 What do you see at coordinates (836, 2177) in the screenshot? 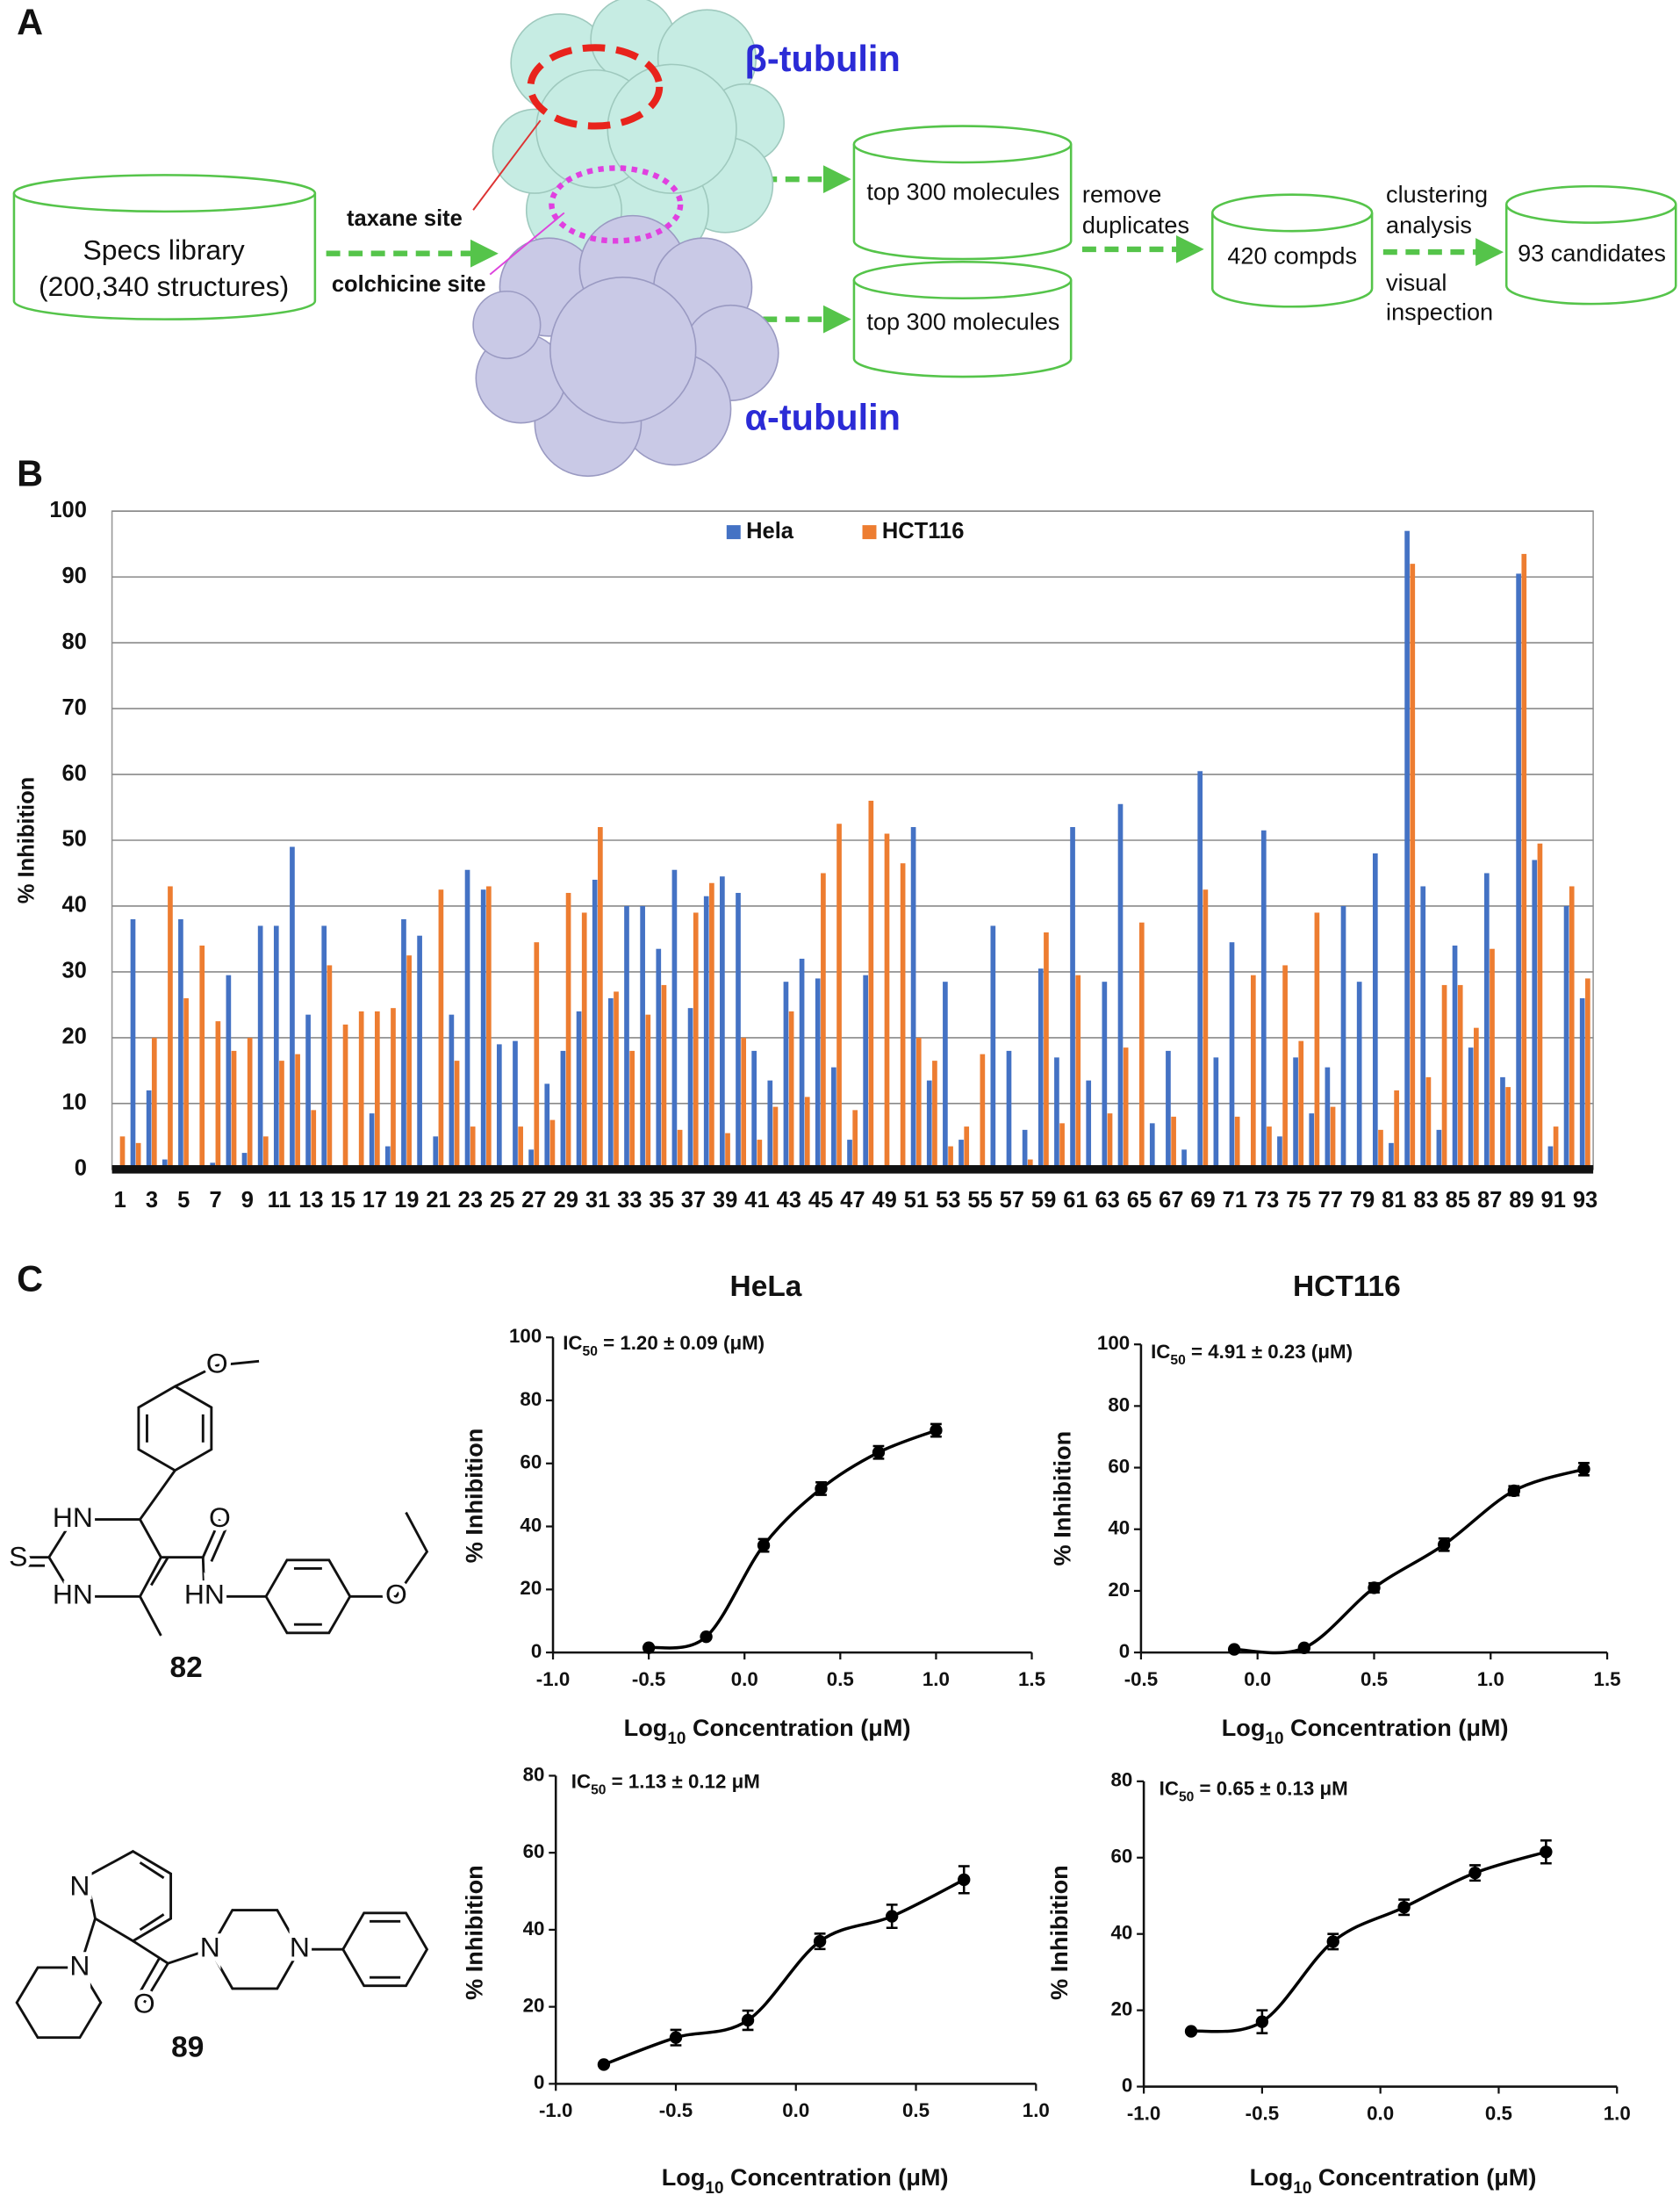
I see `x-axis-label-part: Concentration (μM)` at bounding box center [836, 2177].